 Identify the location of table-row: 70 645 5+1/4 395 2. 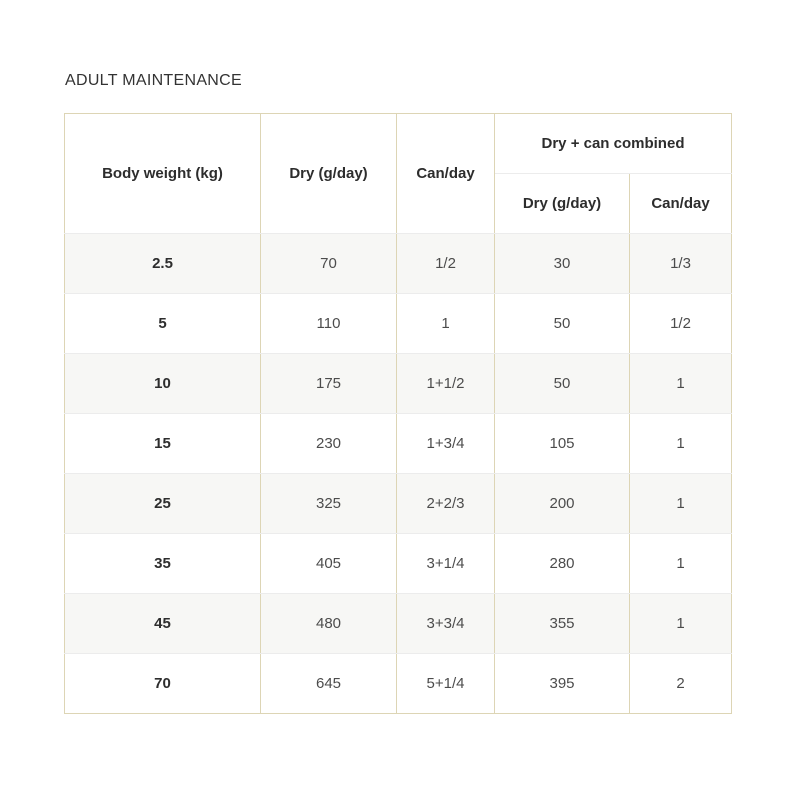
(398, 683).